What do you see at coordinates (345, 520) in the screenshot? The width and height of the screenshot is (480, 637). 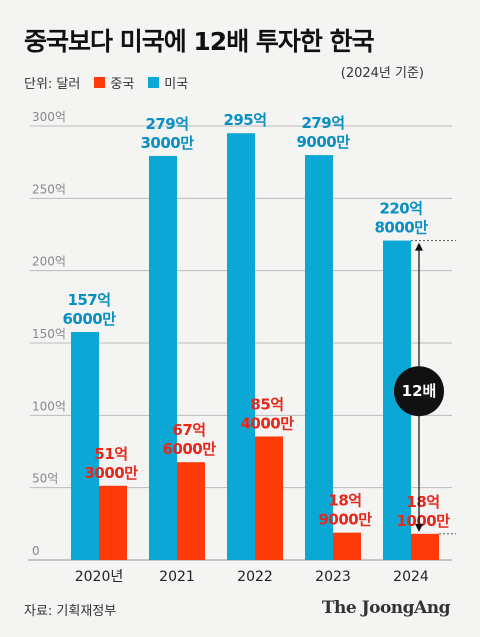 I see `data-label-china: 9000만` at bounding box center [345, 520].